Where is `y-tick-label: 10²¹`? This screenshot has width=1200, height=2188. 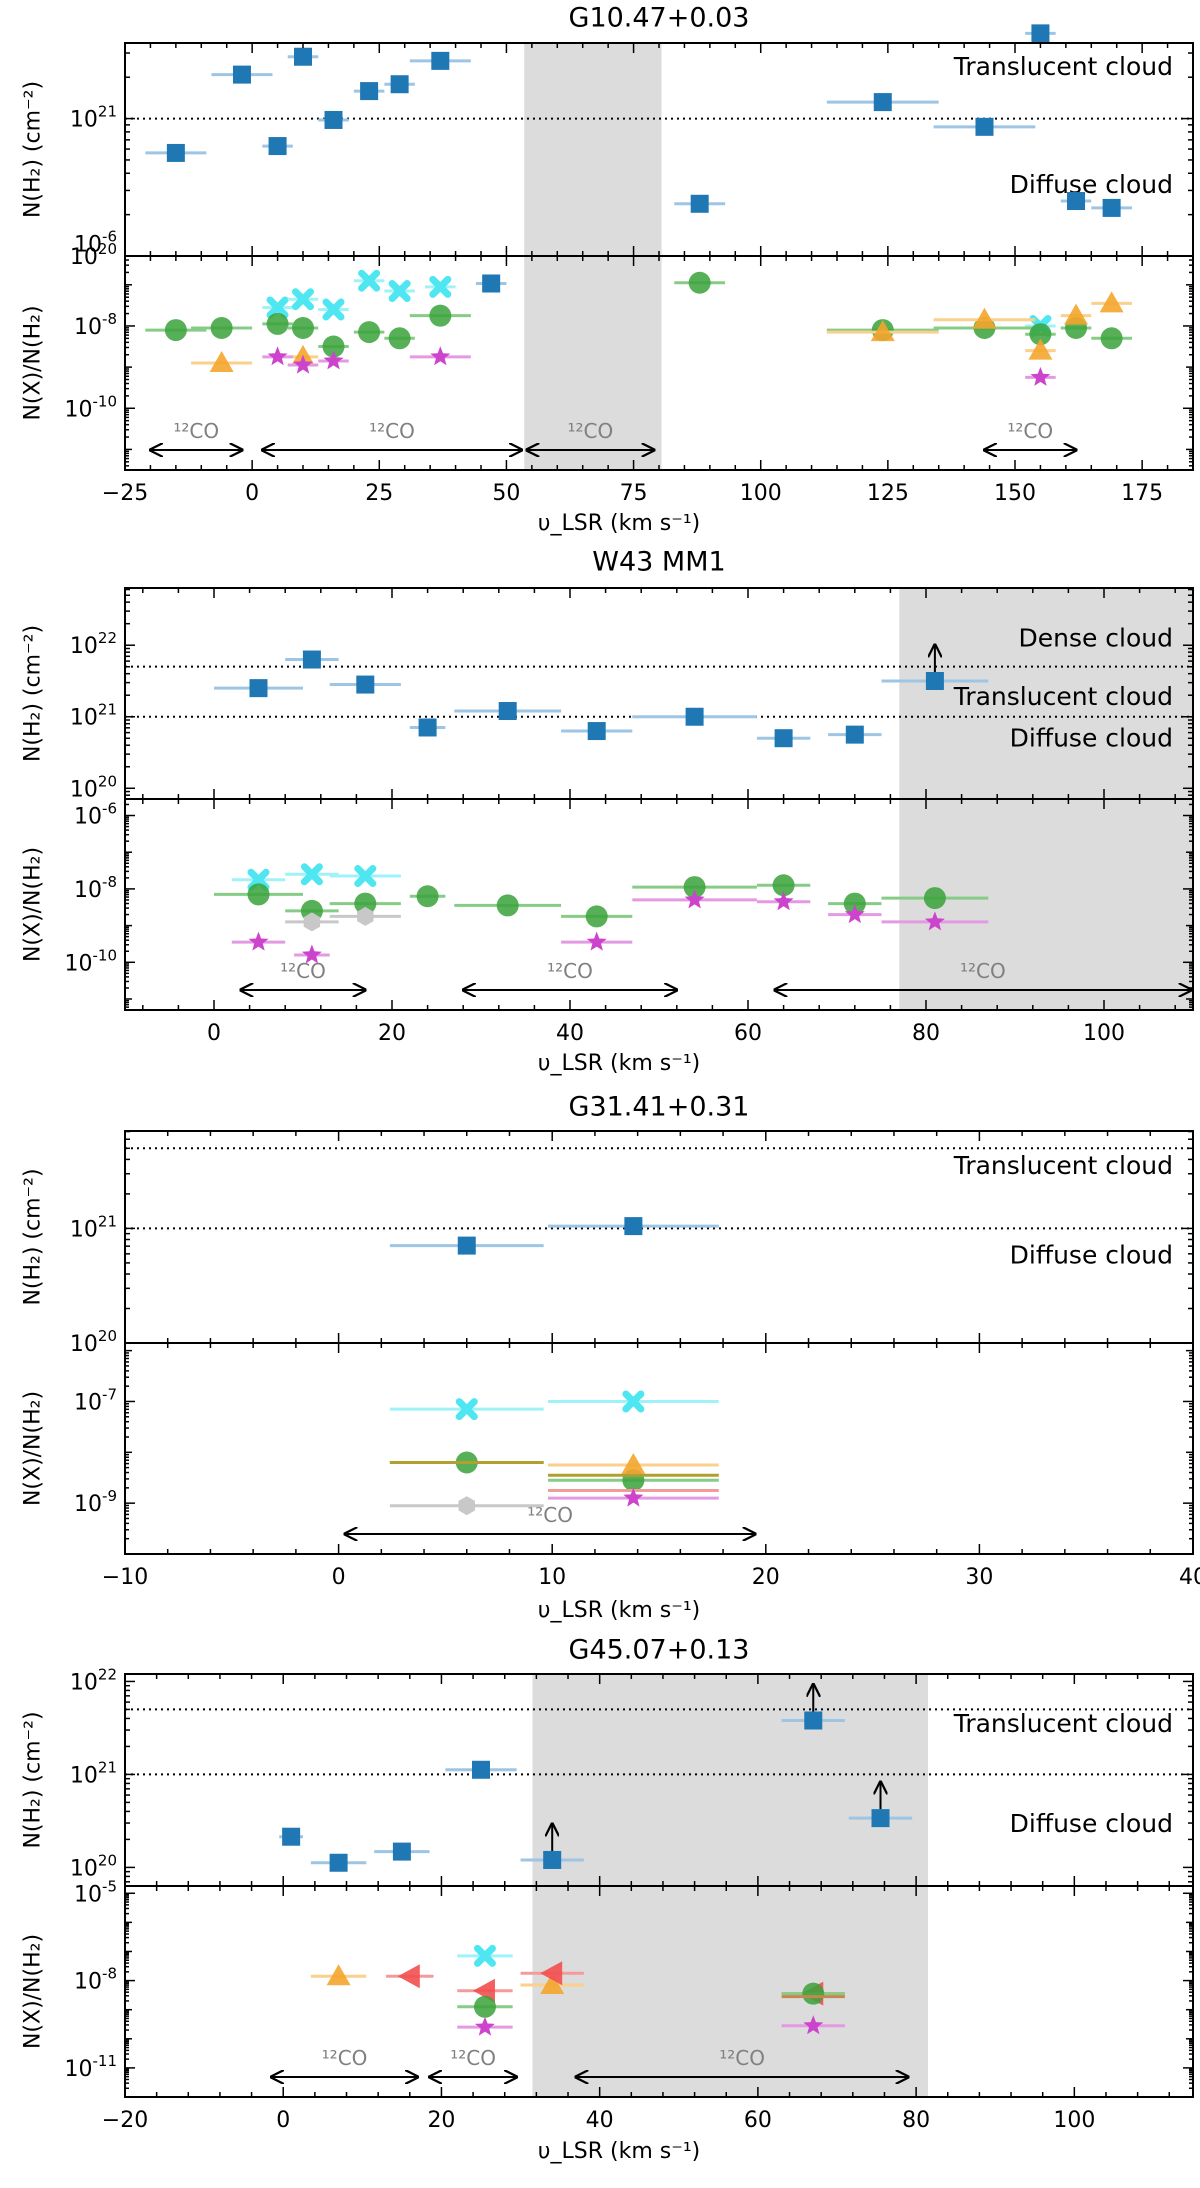
y-tick-label: 10²¹ is located at coordinates (93, 118).